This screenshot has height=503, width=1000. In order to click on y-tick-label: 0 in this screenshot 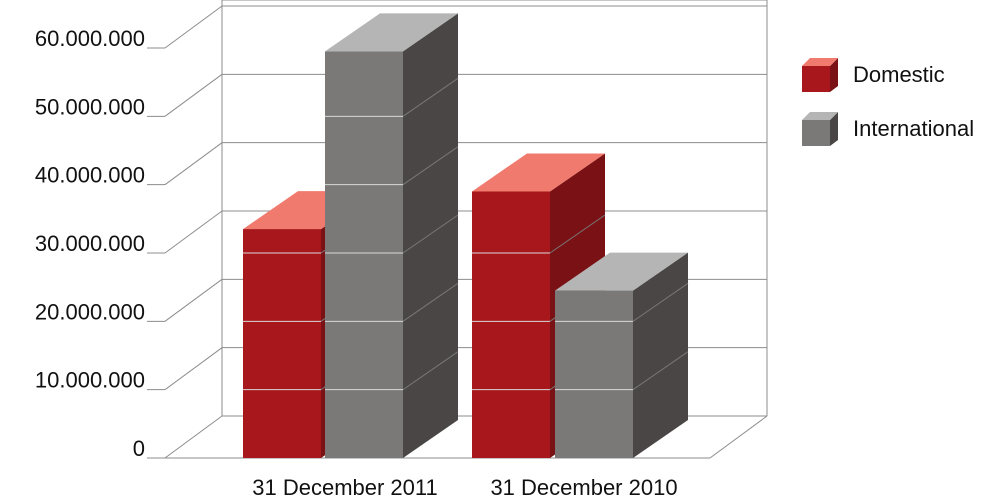, I will do `click(139, 448)`.